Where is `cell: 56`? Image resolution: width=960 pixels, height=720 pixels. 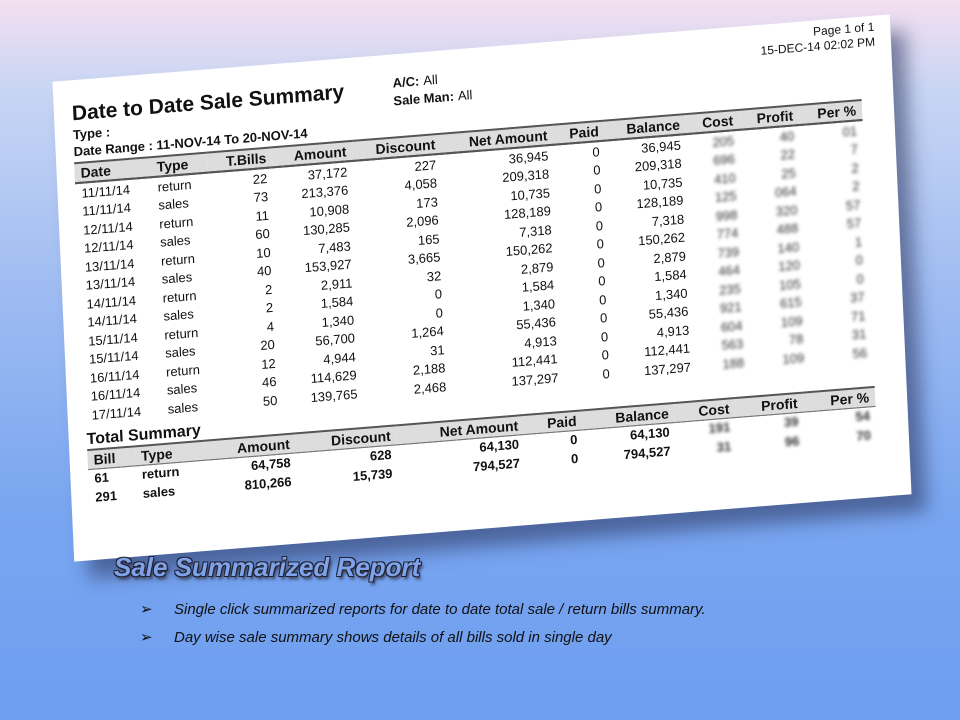 cell: 56 is located at coordinates (860, 353).